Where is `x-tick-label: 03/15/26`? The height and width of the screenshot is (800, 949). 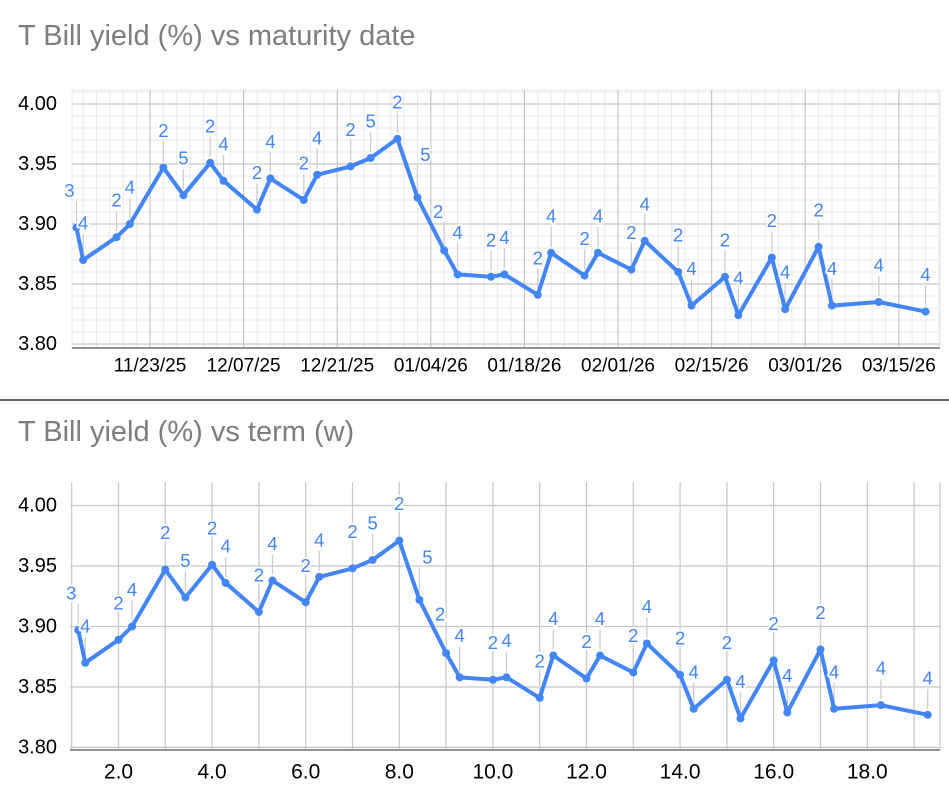 x-tick-label: 03/15/26 is located at coordinates (899, 366).